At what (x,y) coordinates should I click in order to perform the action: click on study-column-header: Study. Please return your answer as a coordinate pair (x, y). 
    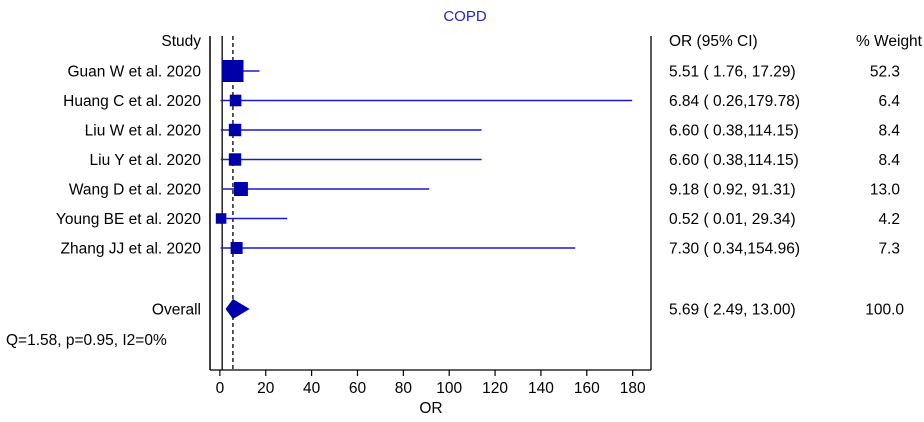
    Looking at the image, I should click on (181, 41).